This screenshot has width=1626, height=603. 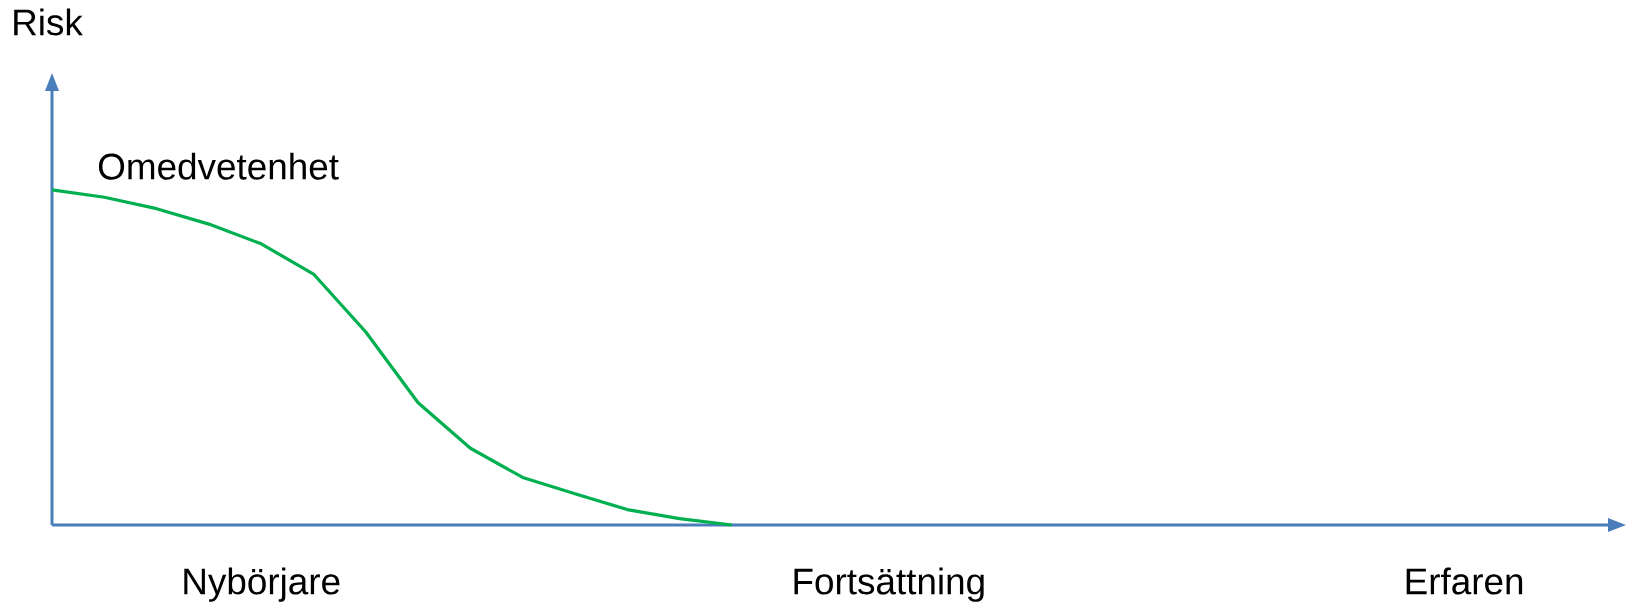 I want to click on text: Omedvetenhet, so click(x=218, y=166).